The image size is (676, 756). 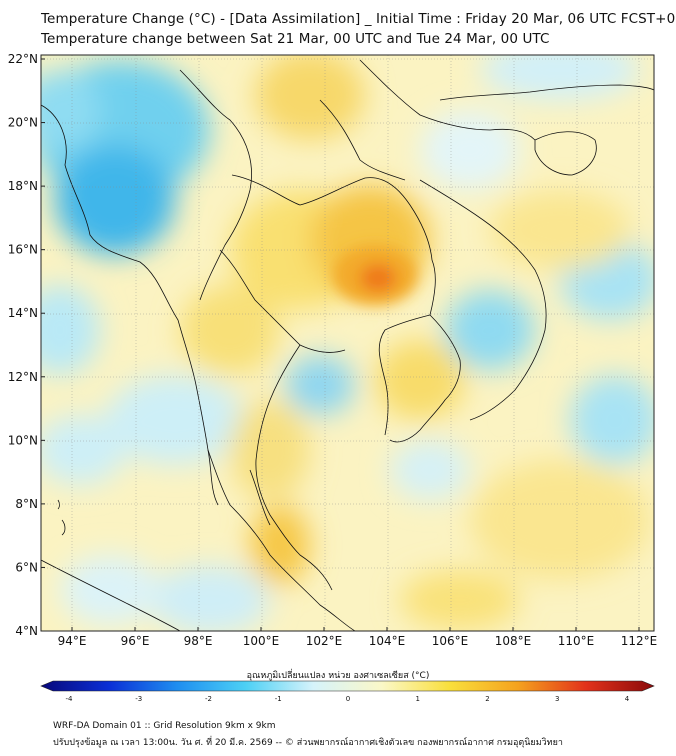 I want to click on lon-tick-label: 108°E, so click(x=513, y=641).